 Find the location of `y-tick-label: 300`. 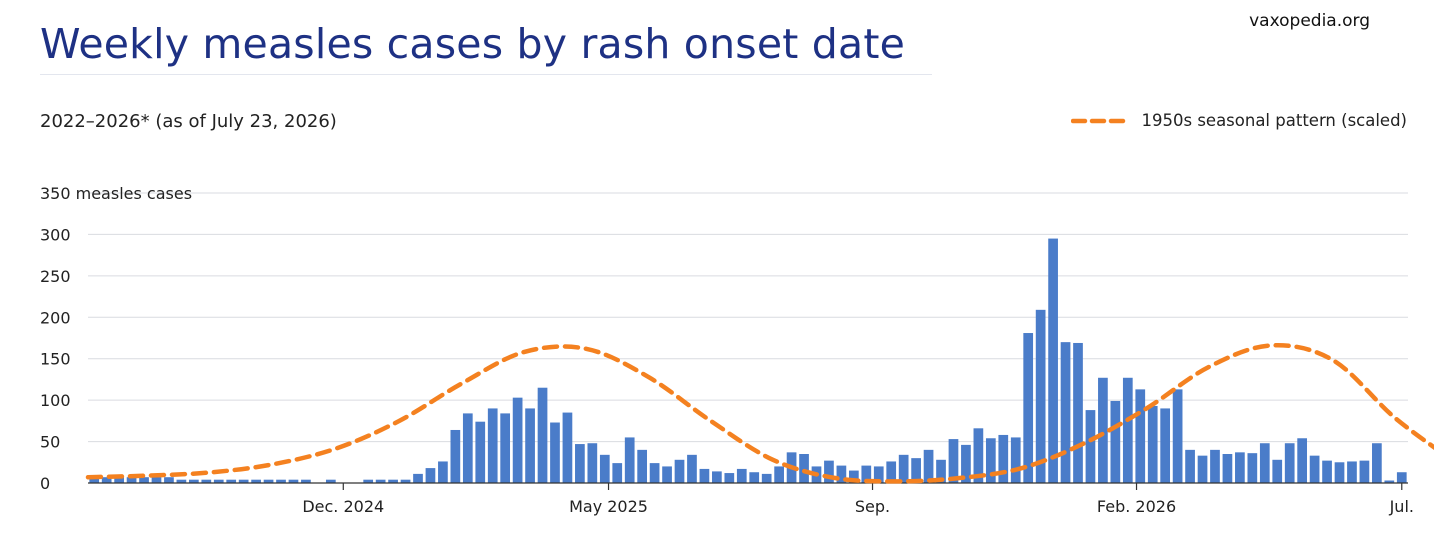

y-tick-label: 300 is located at coordinates (55, 234).